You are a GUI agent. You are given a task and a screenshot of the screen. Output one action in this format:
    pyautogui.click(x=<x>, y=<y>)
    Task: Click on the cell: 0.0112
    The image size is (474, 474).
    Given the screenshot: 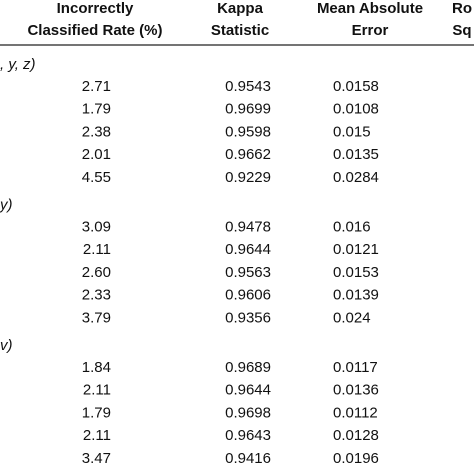 What is the action you would take?
    pyautogui.click(x=355, y=412)
    